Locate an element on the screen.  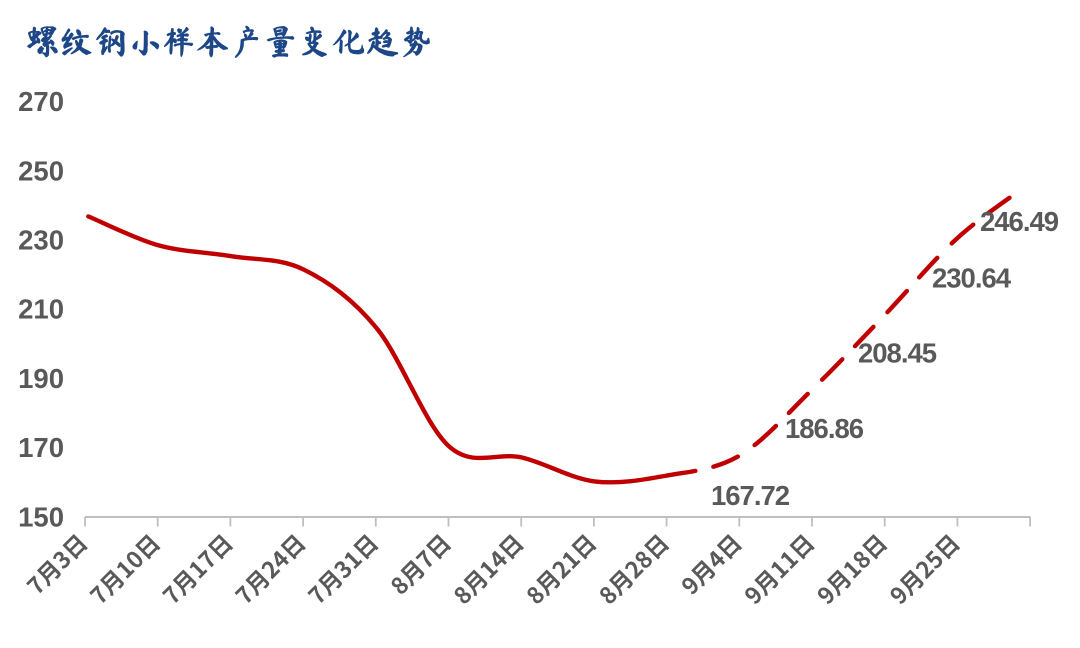
svg-text: 186.86 is located at coordinates (824, 428).